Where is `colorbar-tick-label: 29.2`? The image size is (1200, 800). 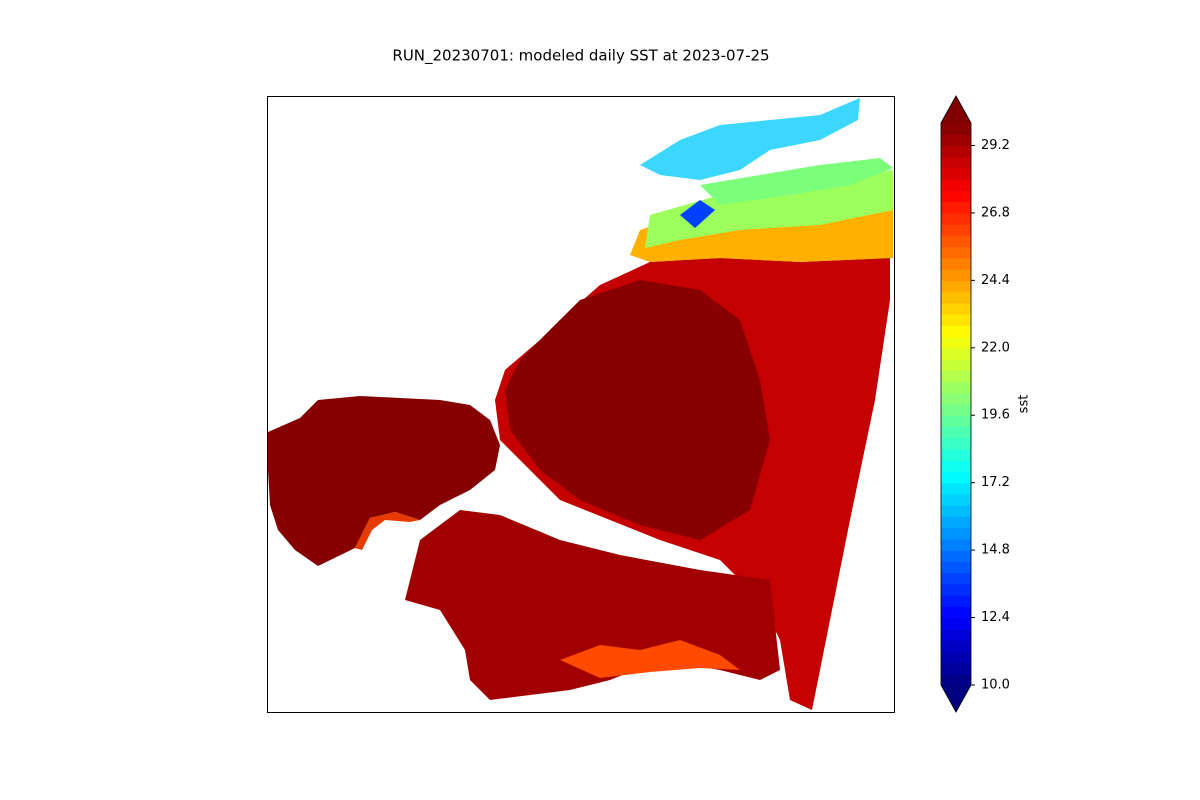 colorbar-tick-label: 29.2 is located at coordinates (995, 145).